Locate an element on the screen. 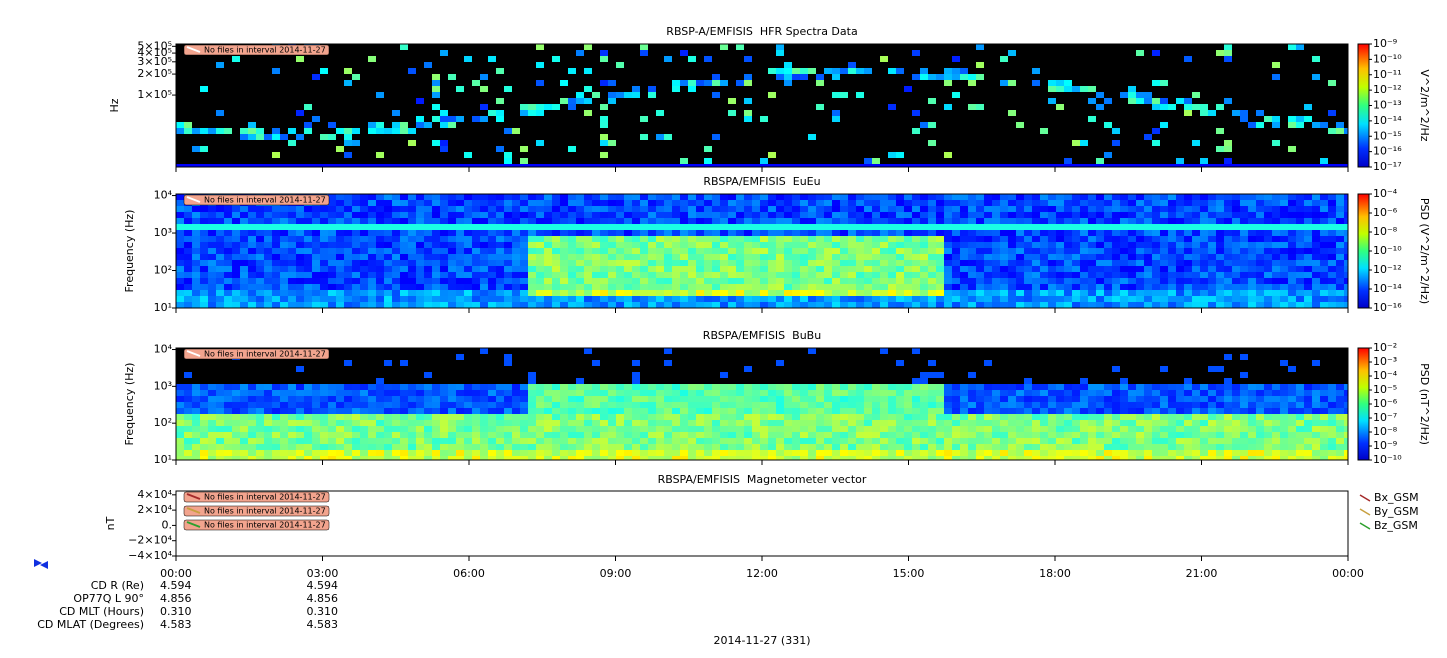 The image size is (1447, 658). note-box is located at coordinates (256, 200).